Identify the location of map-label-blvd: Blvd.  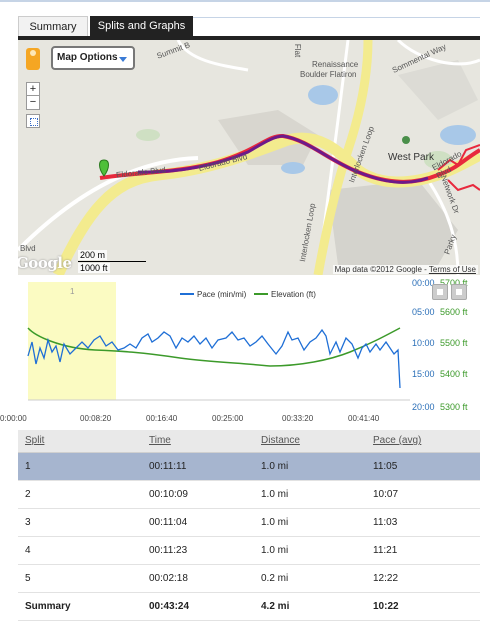
(28, 248).